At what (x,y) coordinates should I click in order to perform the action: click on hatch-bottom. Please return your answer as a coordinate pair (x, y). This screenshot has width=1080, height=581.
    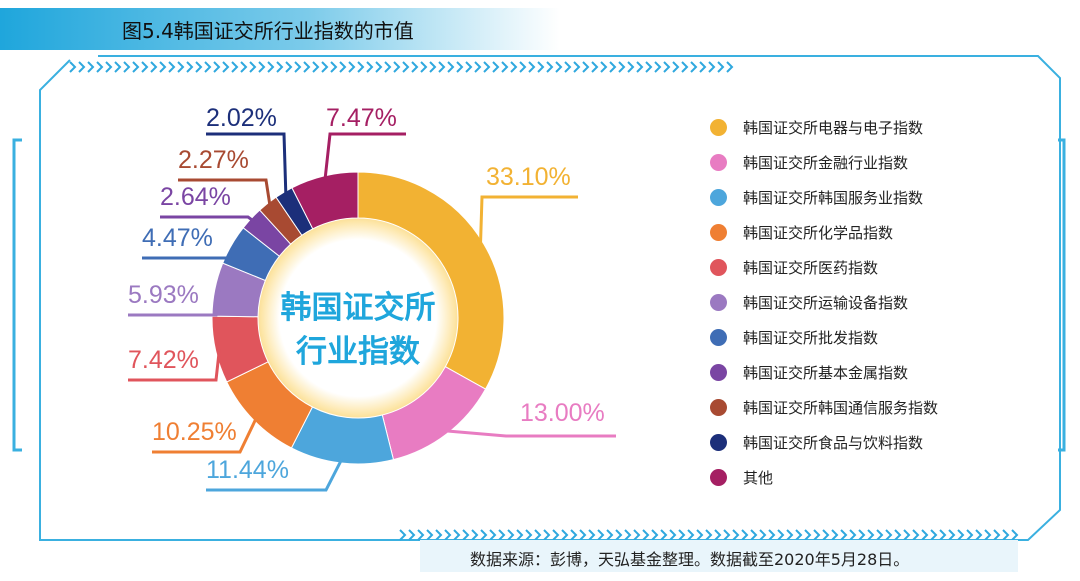
    Looking at the image, I should click on (709, 535).